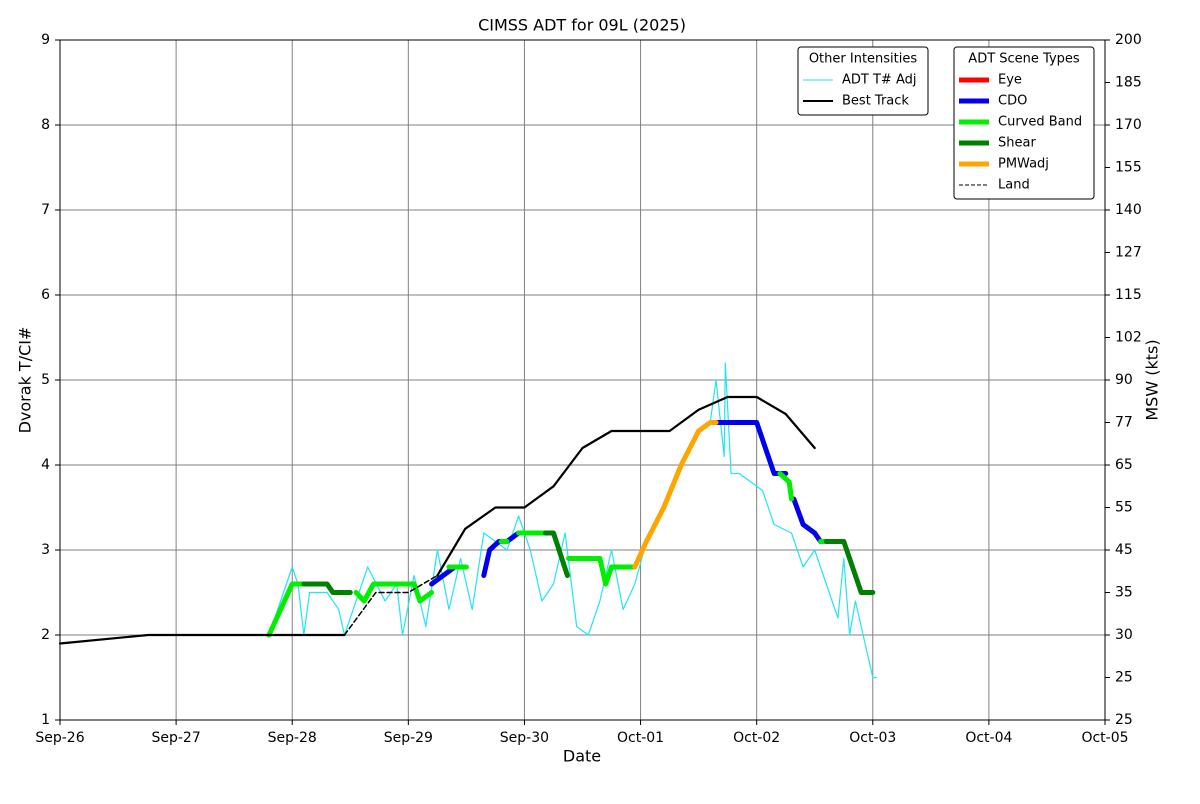 The height and width of the screenshot is (804, 1200). What do you see at coordinates (59, 738) in the screenshot?
I see `x-tick-label: Sep-26` at bounding box center [59, 738].